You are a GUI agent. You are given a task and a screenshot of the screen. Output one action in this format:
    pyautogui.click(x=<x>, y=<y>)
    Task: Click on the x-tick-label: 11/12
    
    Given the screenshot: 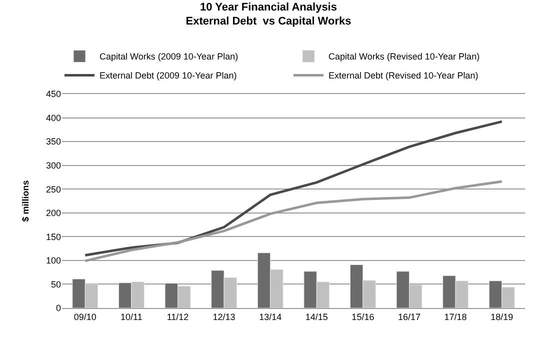 What is the action you would take?
    pyautogui.click(x=177, y=317)
    